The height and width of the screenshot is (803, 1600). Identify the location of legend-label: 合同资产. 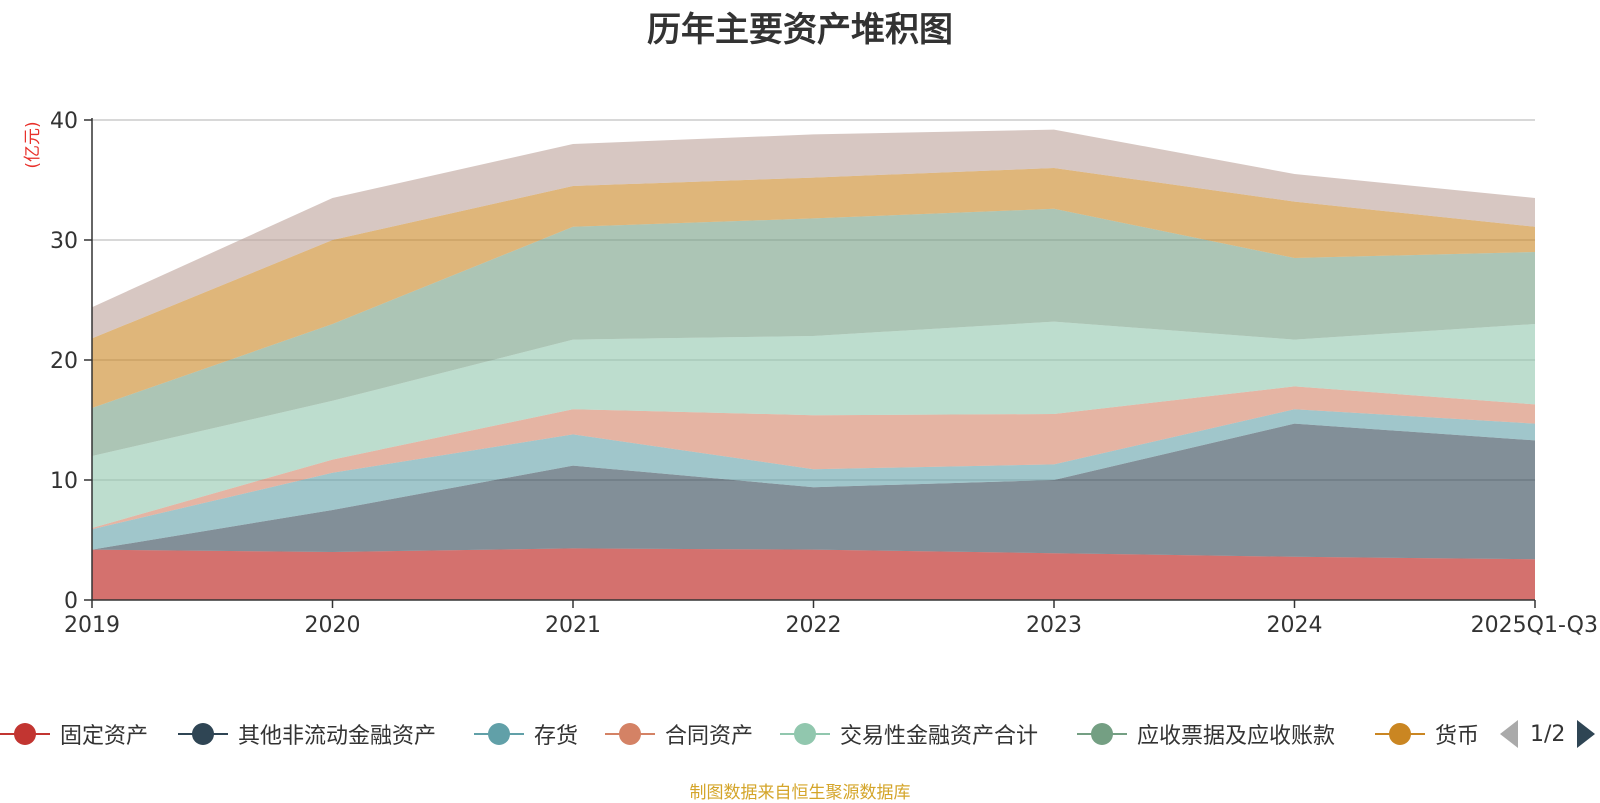
(709, 736).